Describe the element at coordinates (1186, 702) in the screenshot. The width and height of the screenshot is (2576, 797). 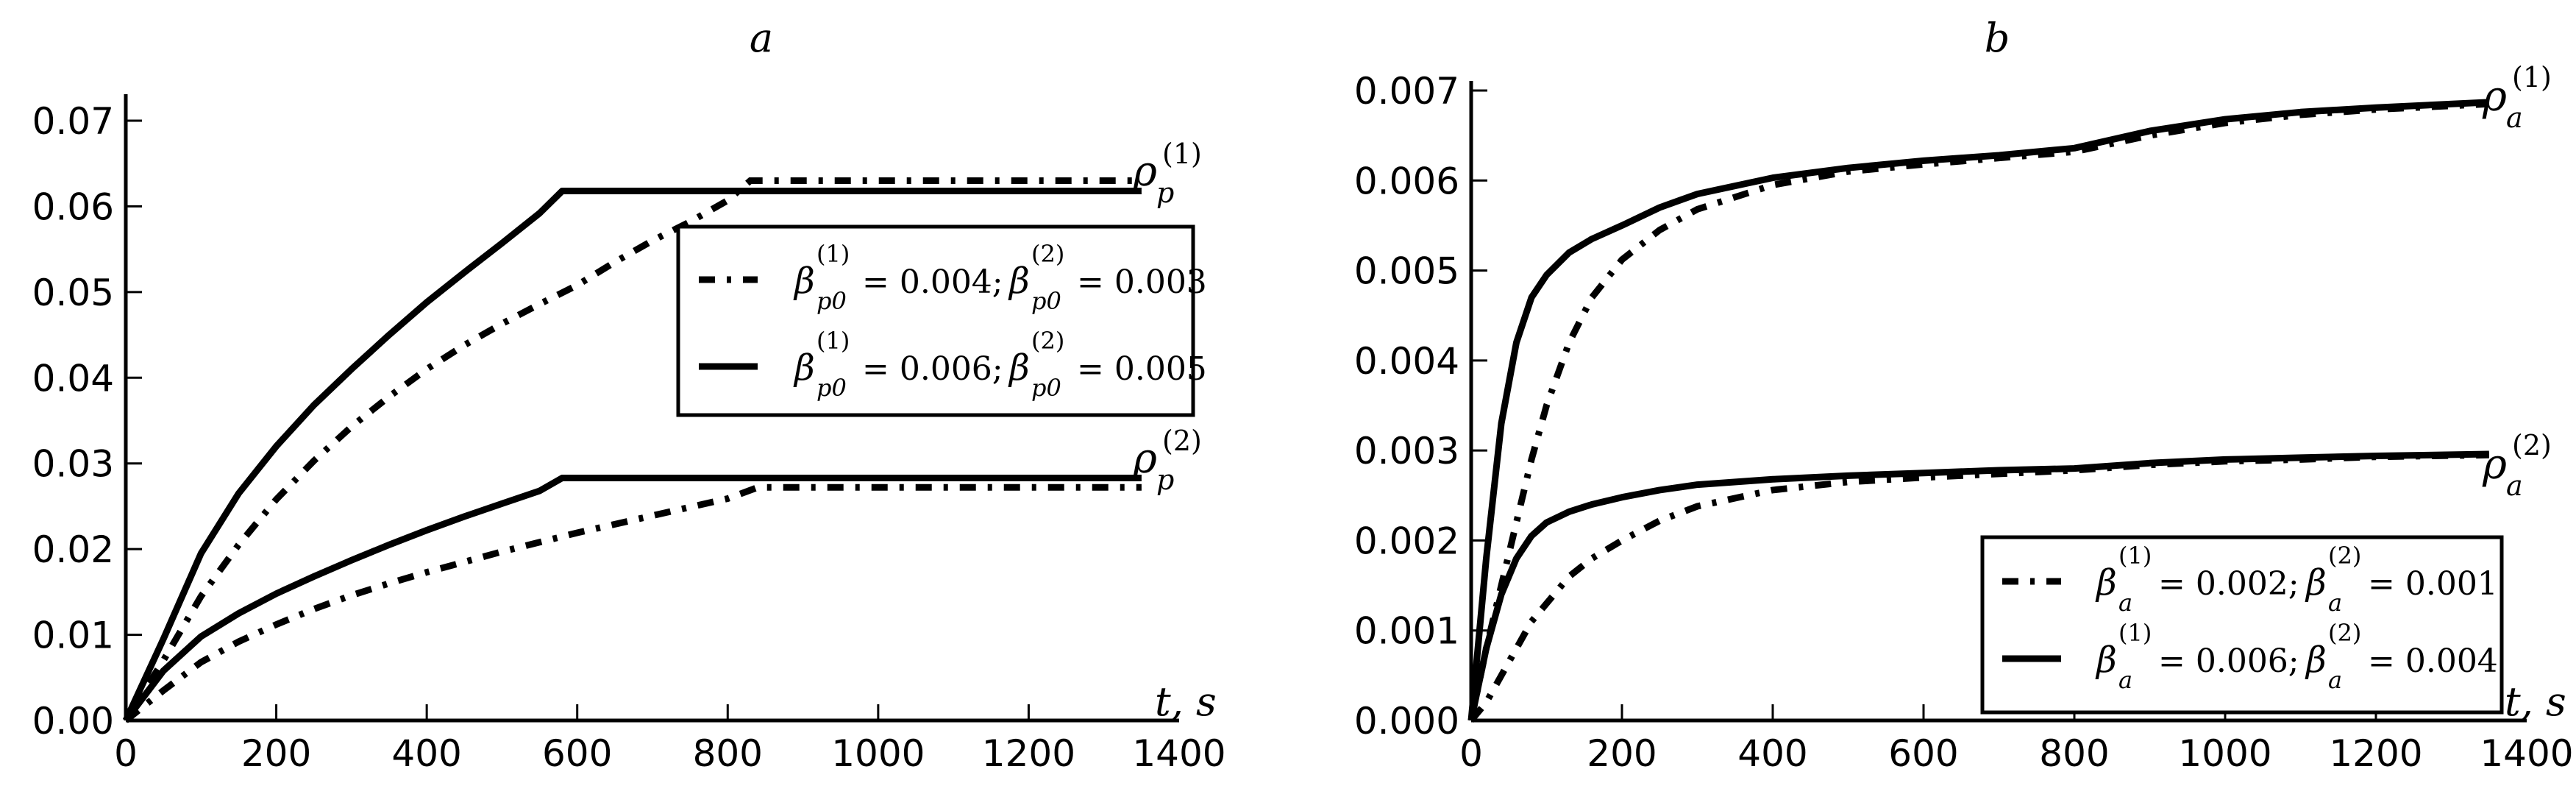
I see `x-axis-label-a: t, s` at that location.